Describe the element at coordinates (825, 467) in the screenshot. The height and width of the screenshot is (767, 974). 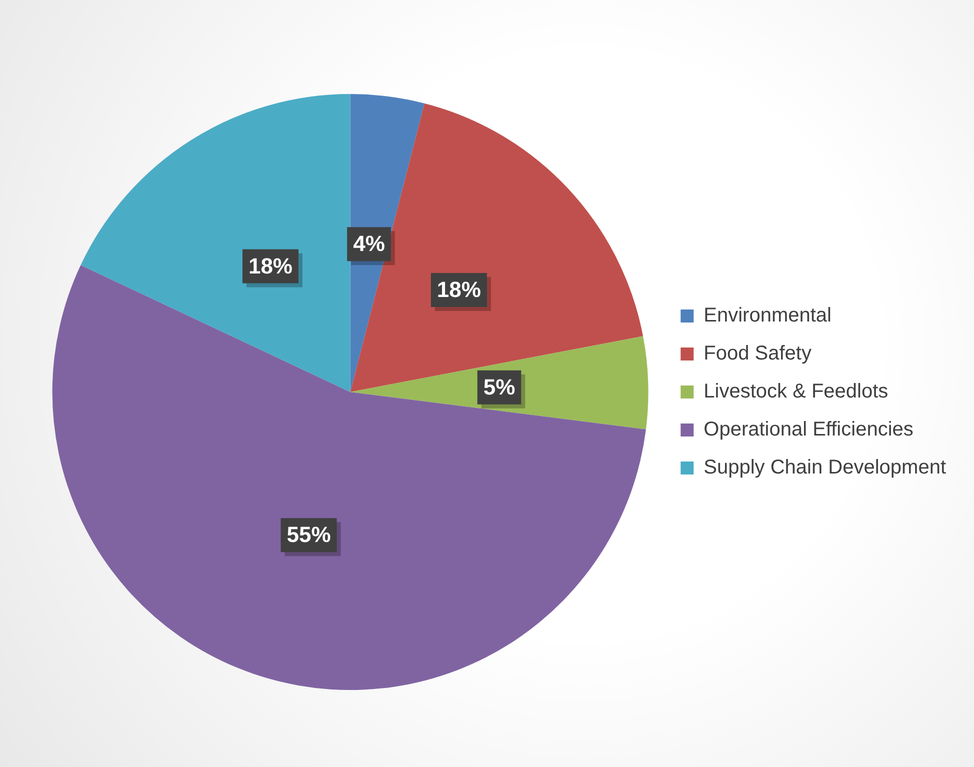
I see `legend-label: Supply Chain Development` at that location.